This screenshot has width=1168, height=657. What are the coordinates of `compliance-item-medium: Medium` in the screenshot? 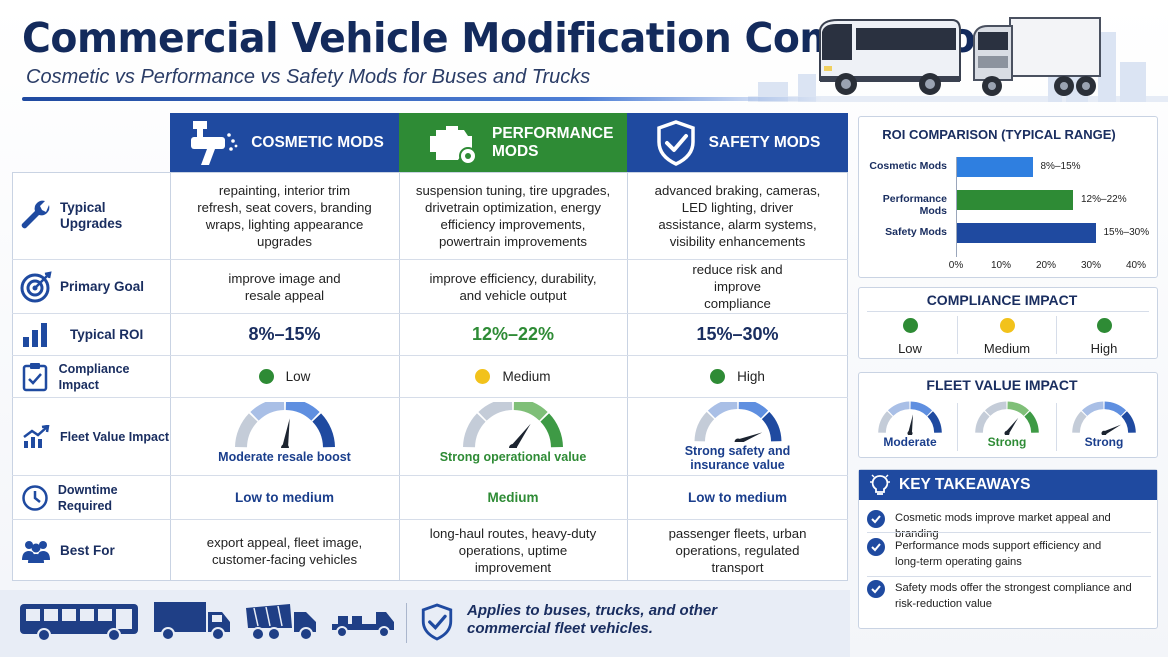 It's located at (1007, 338).